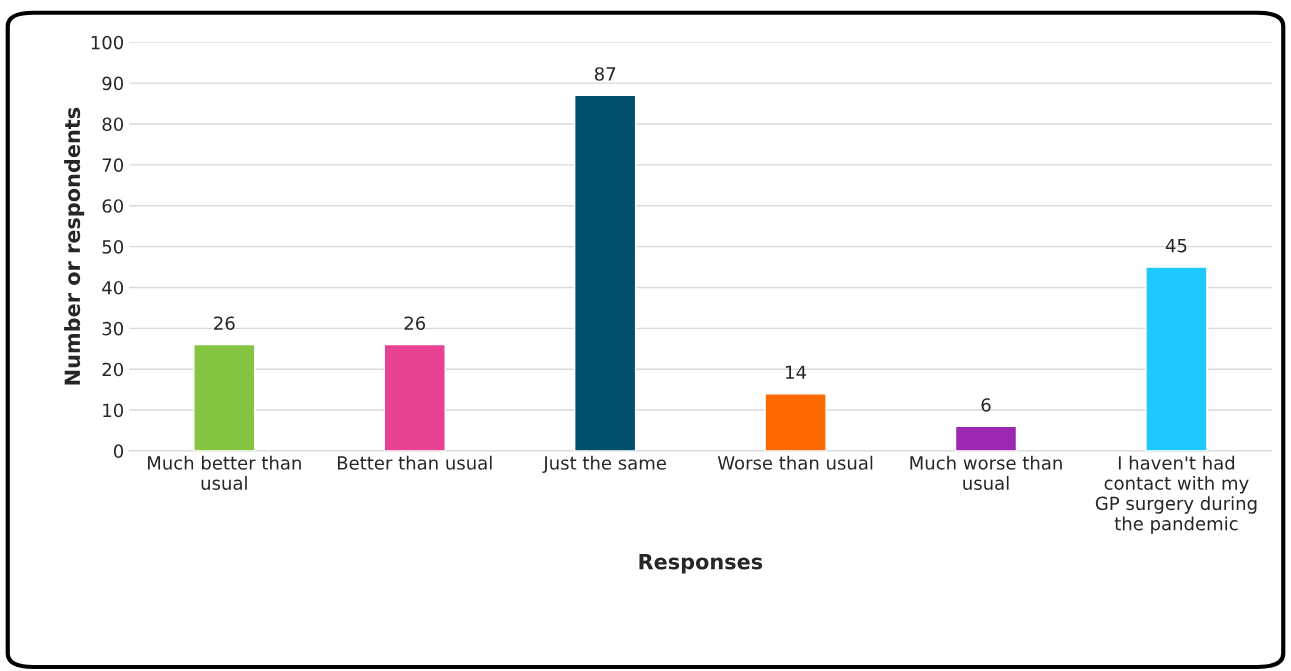 This screenshot has height=671, width=1291. What do you see at coordinates (701, 563) in the screenshot?
I see `x-axis-title: Responses` at bounding box center [701, 563].